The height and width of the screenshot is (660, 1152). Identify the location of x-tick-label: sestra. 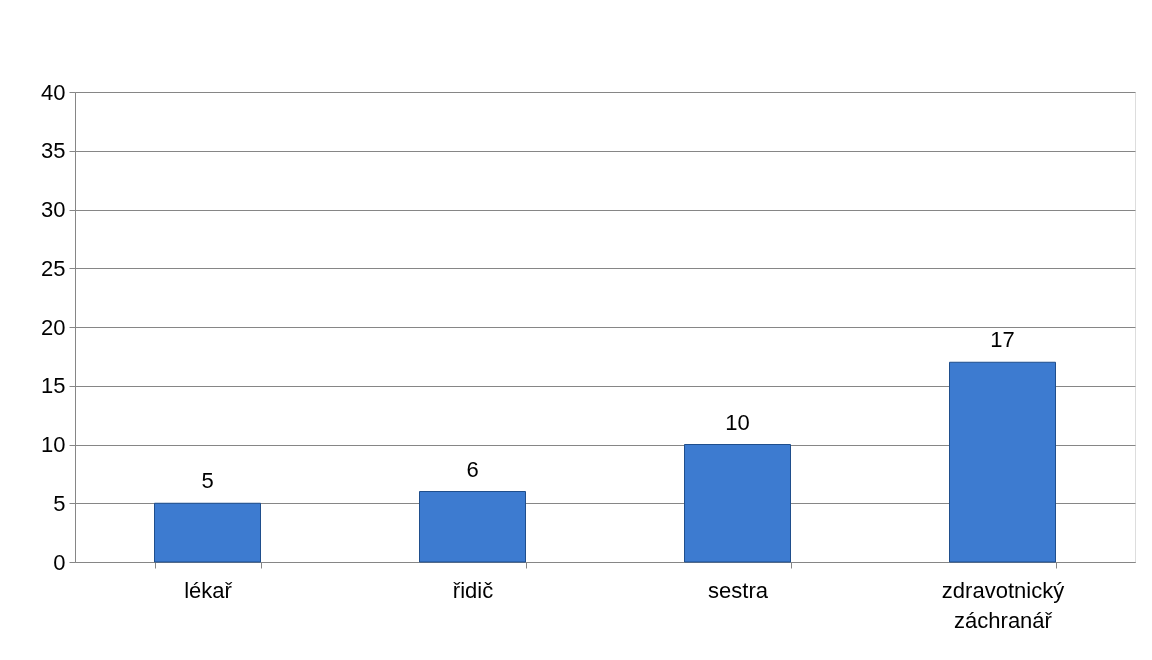
(738, 590).